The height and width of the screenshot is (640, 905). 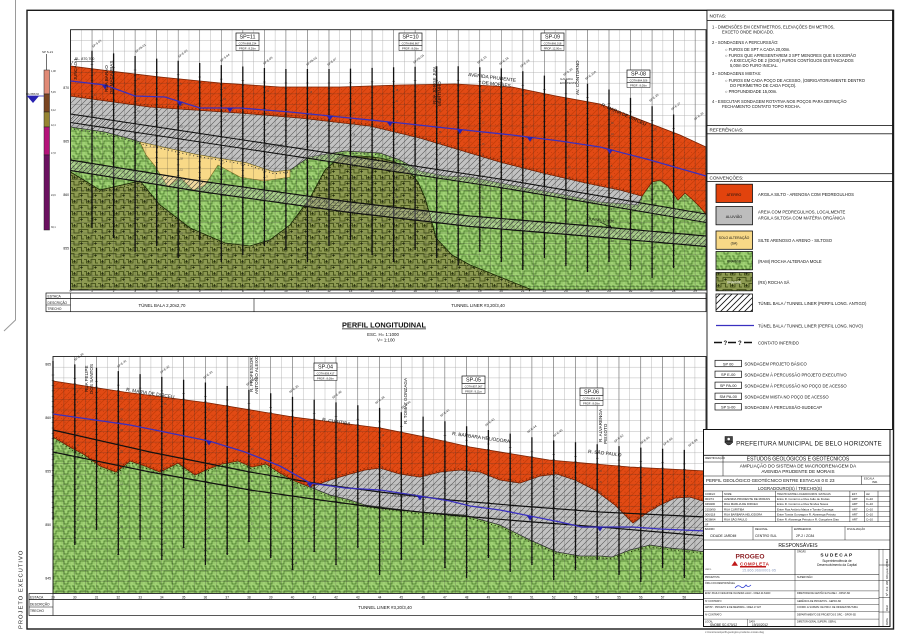 What do you see at coordinates (801, 551) in the screenshot?
I see `svg-text: ÓRGÃO` at bounding box center [801, 551].